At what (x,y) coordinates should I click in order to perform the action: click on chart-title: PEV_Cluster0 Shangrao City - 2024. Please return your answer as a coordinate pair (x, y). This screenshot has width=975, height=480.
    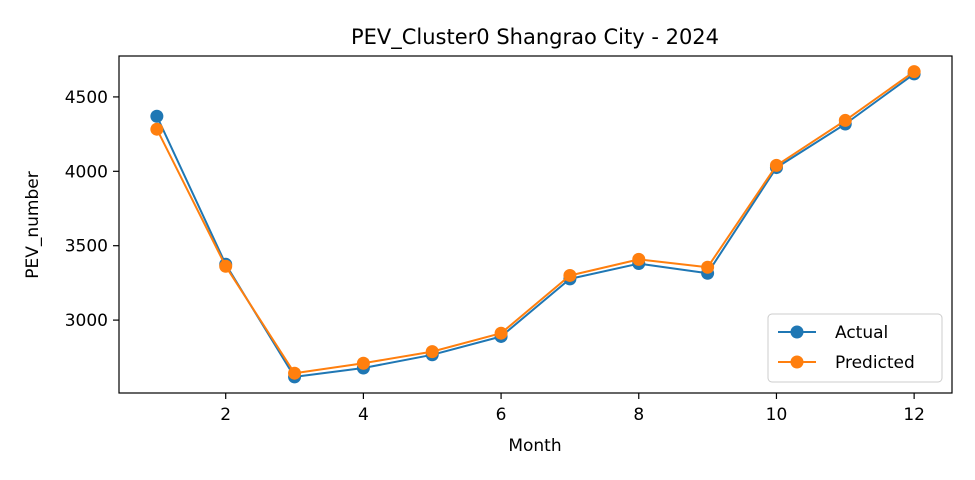
    Looking at the image, I should click on (535, 37).